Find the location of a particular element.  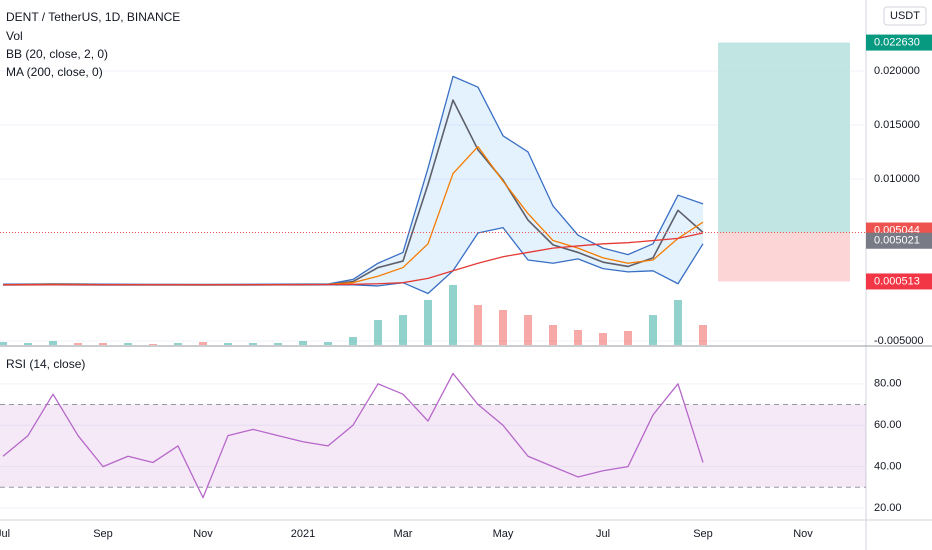

rsi-title: RSI (14, close) is located at coordinates (45, 364).